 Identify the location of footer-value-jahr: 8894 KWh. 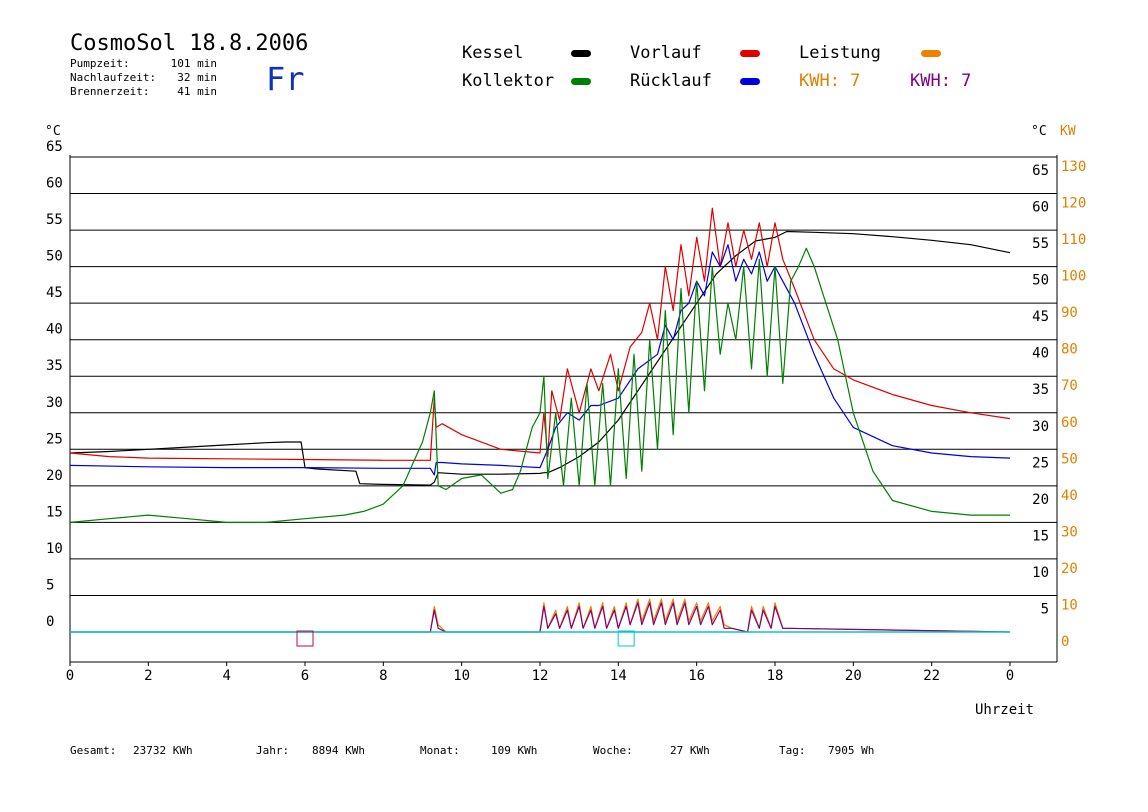
(338, 750).